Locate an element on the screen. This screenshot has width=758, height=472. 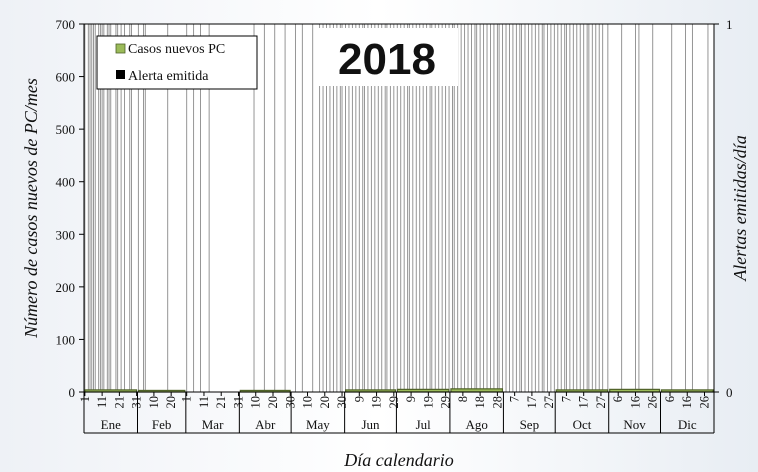
title-box: 2018 is located at coordinates (386, 57).